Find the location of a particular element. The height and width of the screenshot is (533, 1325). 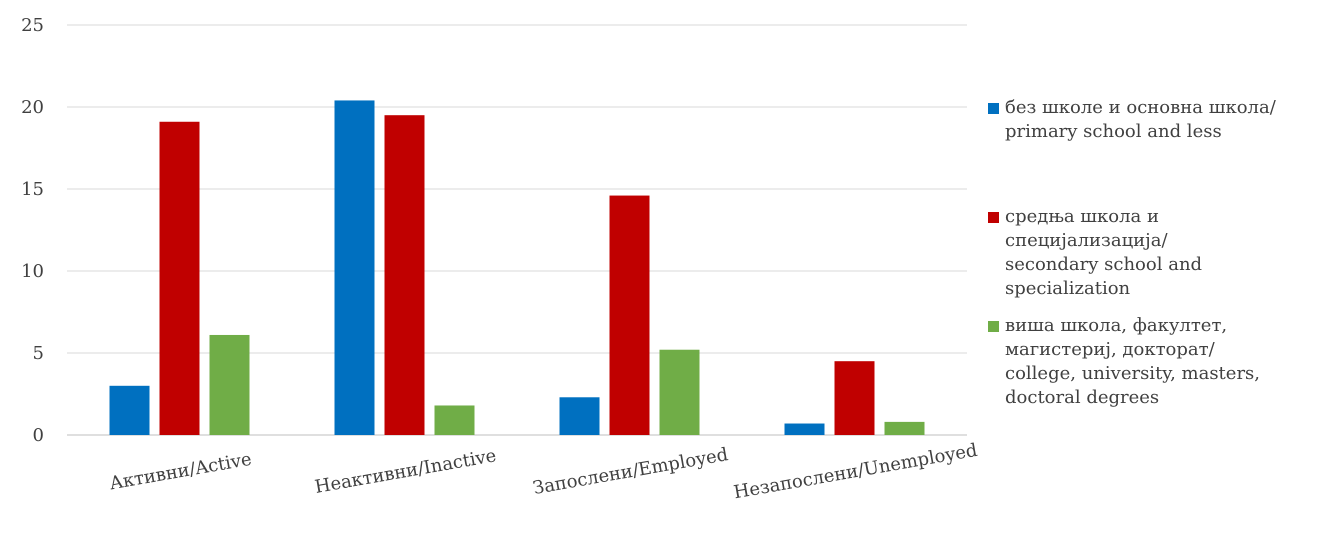

bar-s2-c1 is located at coordinates (454, 420).